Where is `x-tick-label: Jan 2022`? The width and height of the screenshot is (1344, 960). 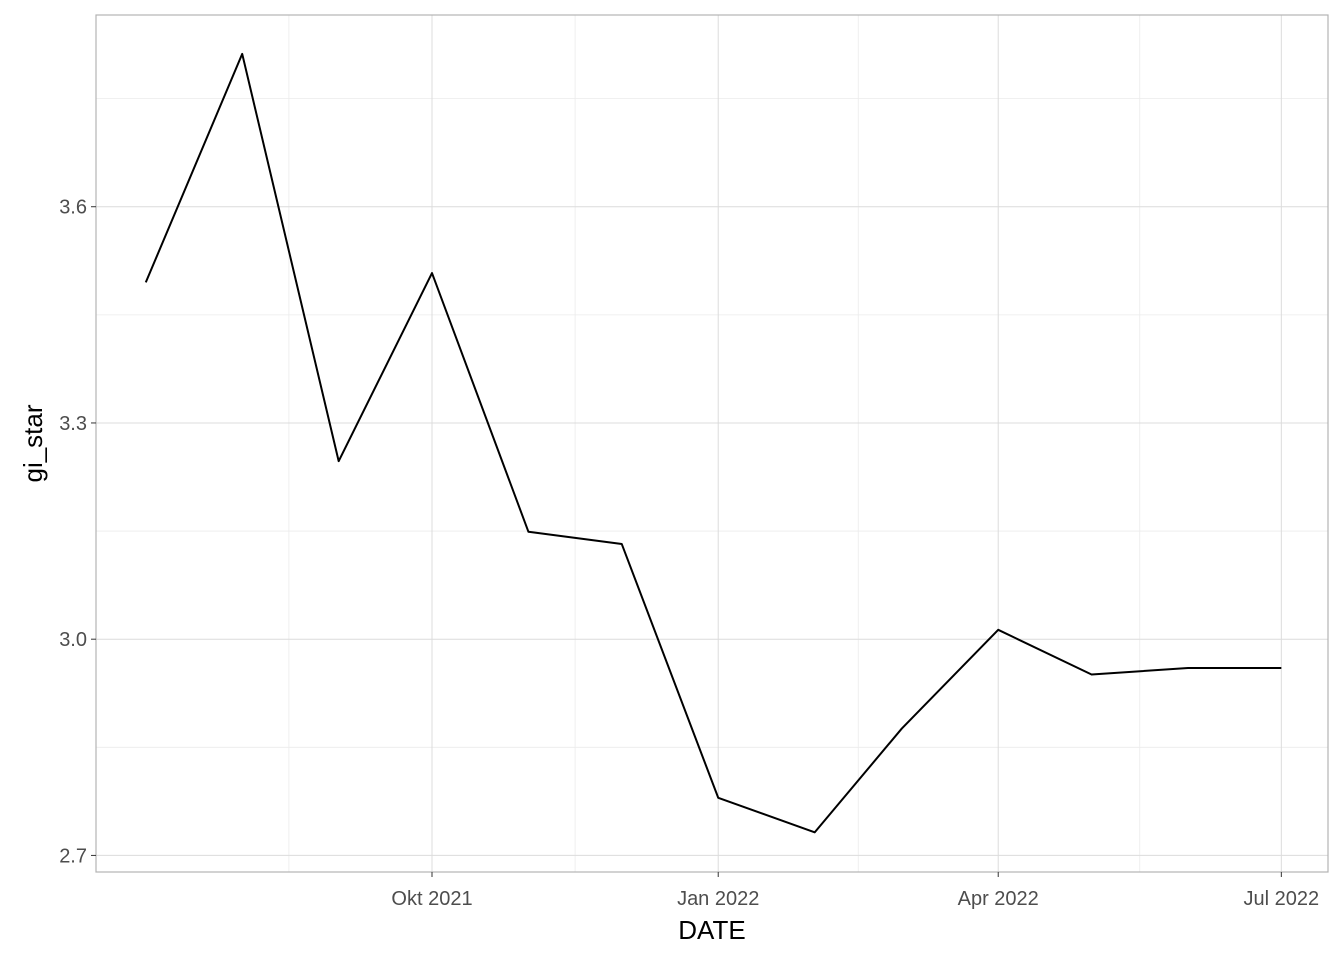 x-tick-label: Jan 2022 is located at coordinates (718, 899).